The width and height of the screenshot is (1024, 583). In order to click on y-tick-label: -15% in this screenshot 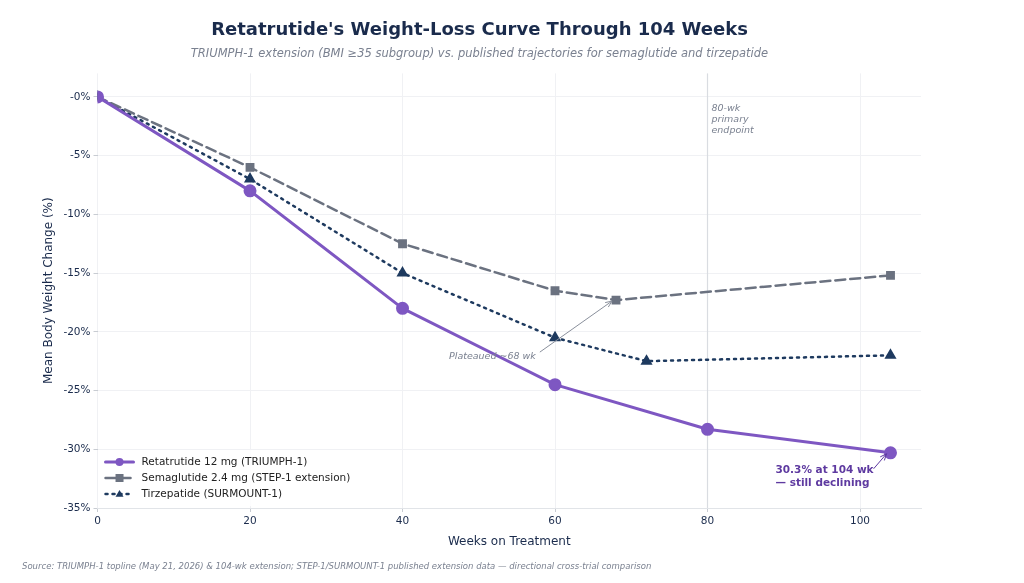, I will do `click(77, 271)`.